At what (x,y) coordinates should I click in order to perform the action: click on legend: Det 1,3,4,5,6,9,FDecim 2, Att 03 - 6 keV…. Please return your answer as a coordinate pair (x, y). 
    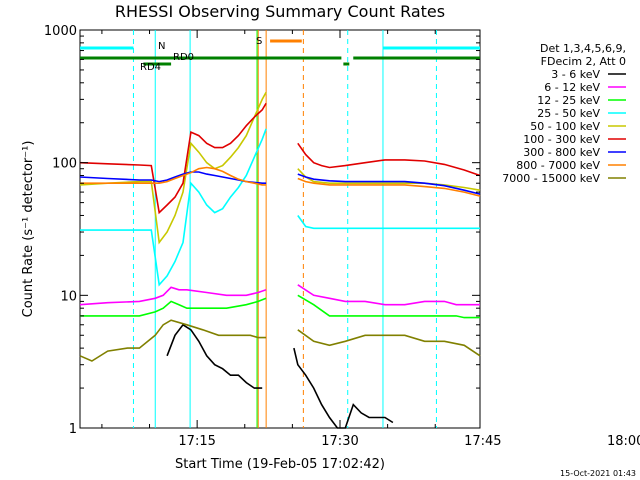
    Looking at the image, I should click on (564, 113).